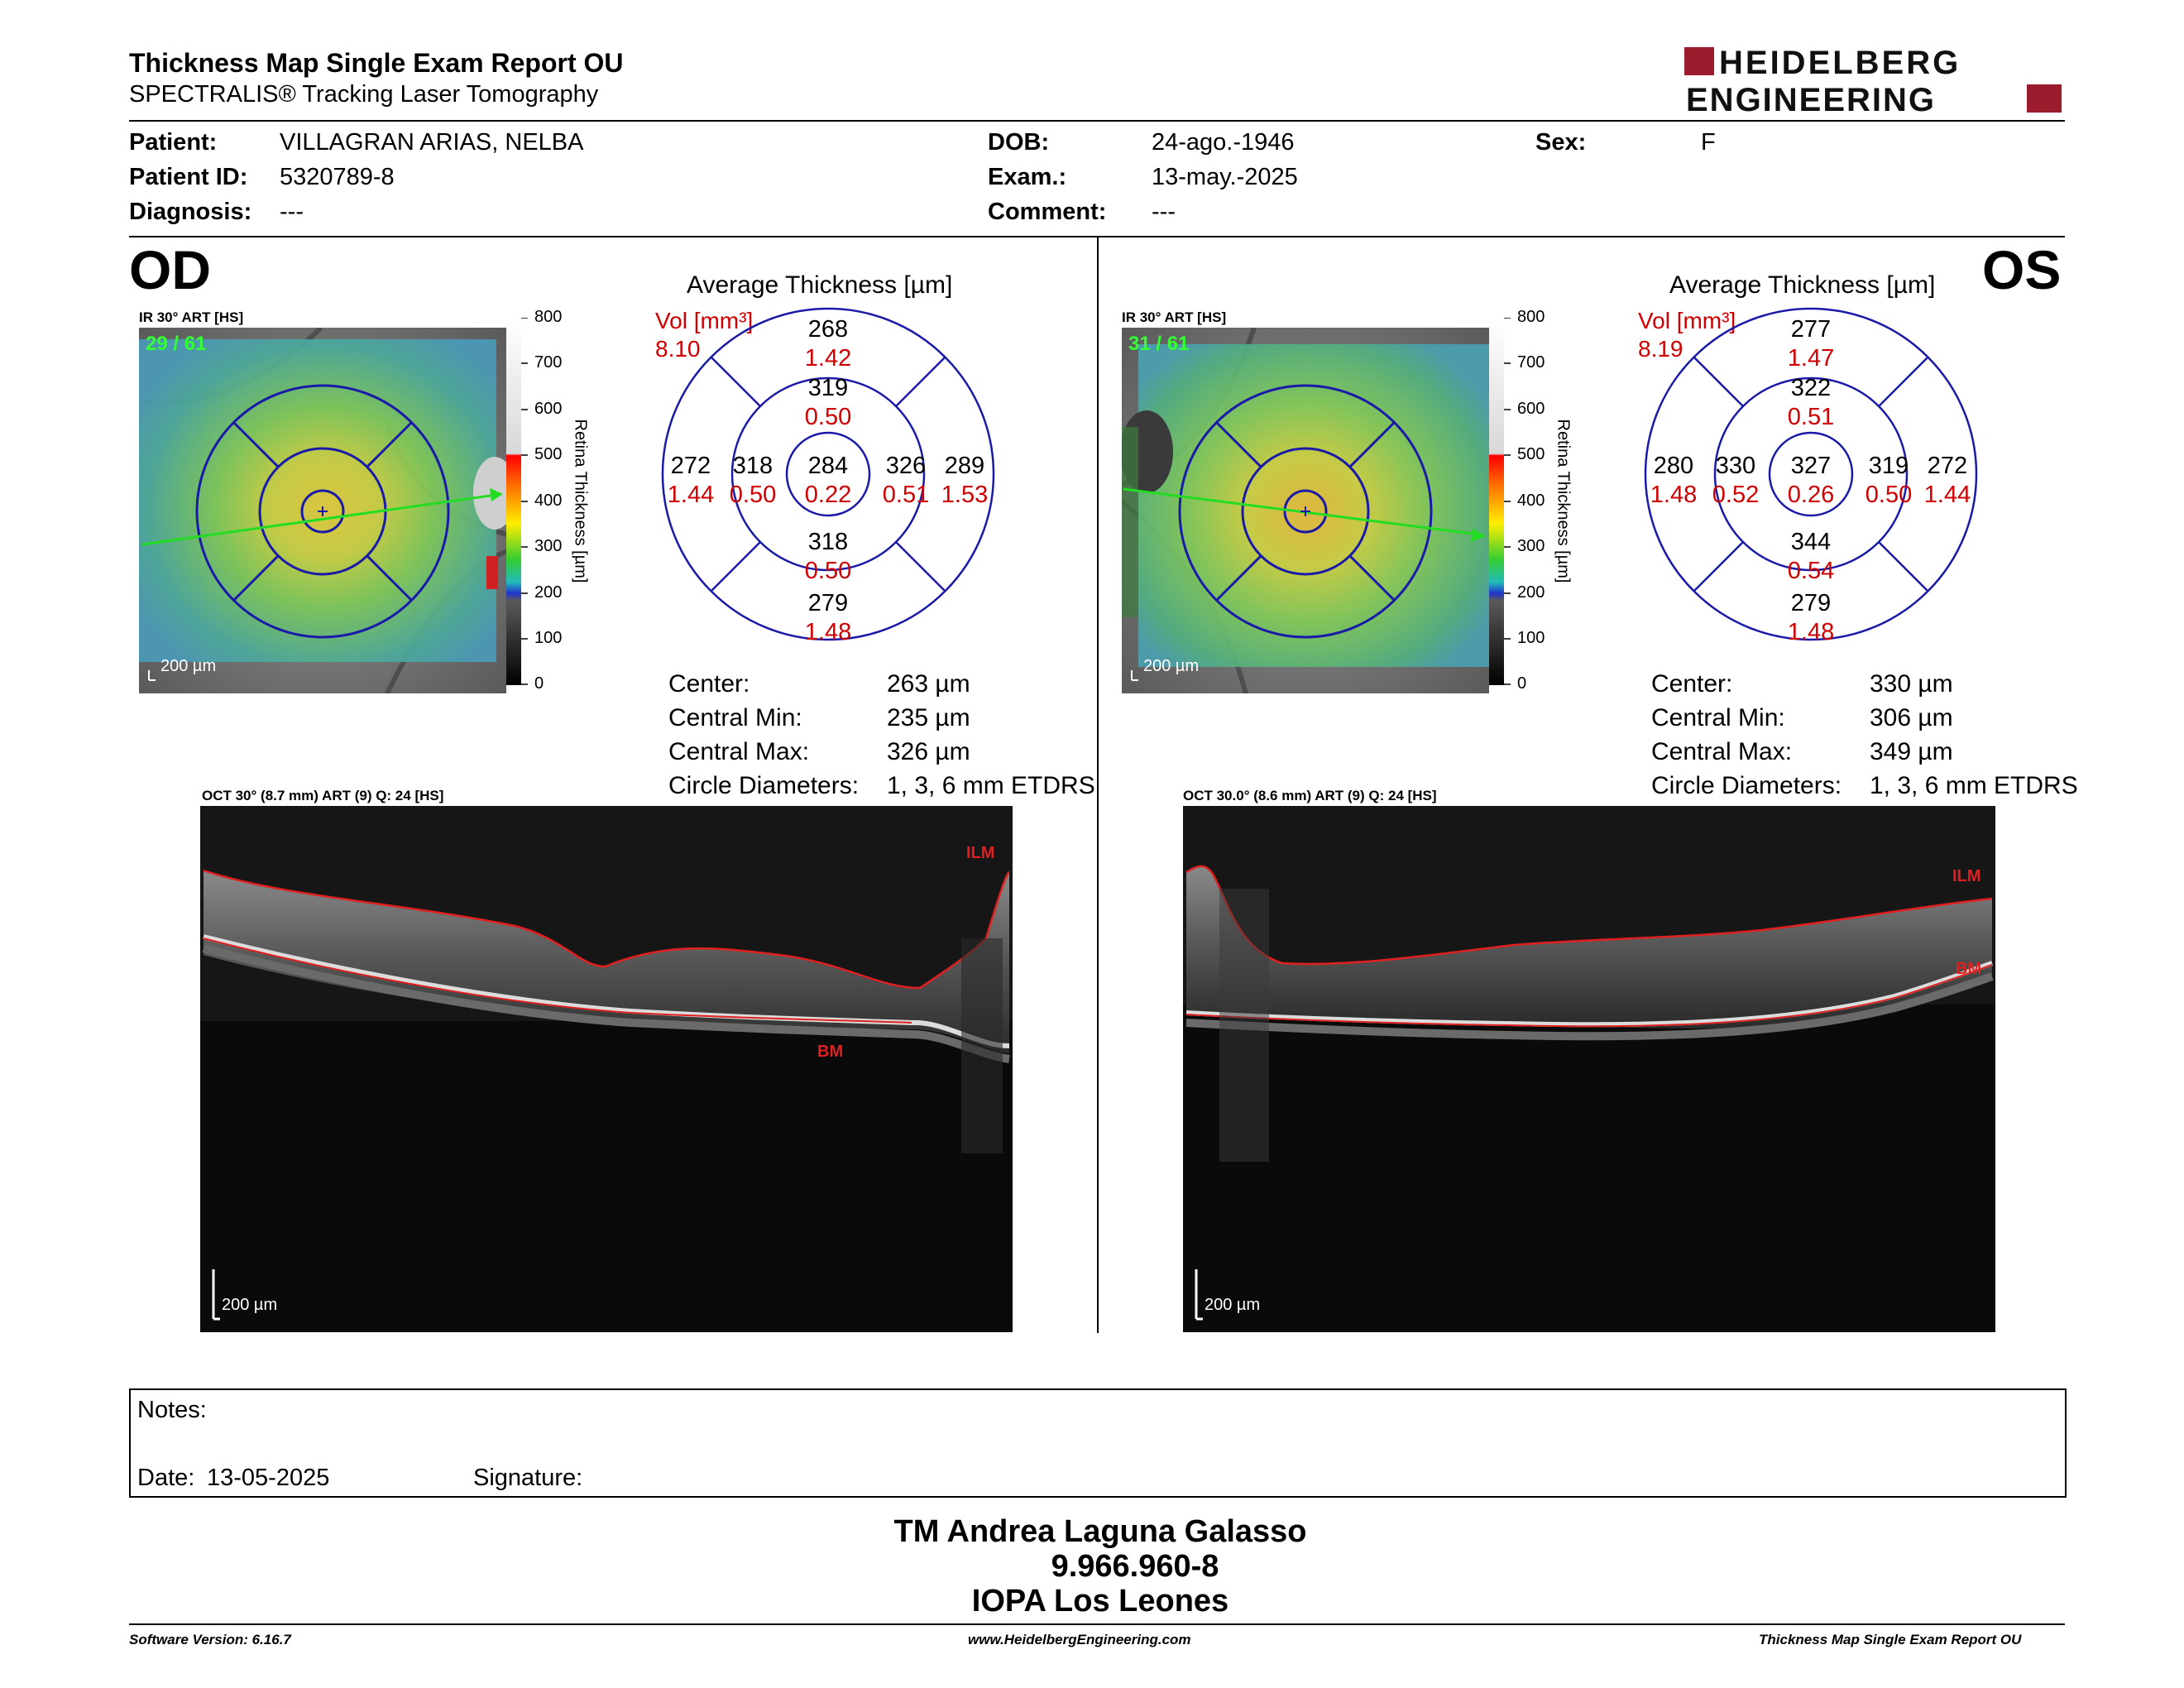 The image size is (2184, 1688). I want to click on eye-divider, so click(1098, 785).